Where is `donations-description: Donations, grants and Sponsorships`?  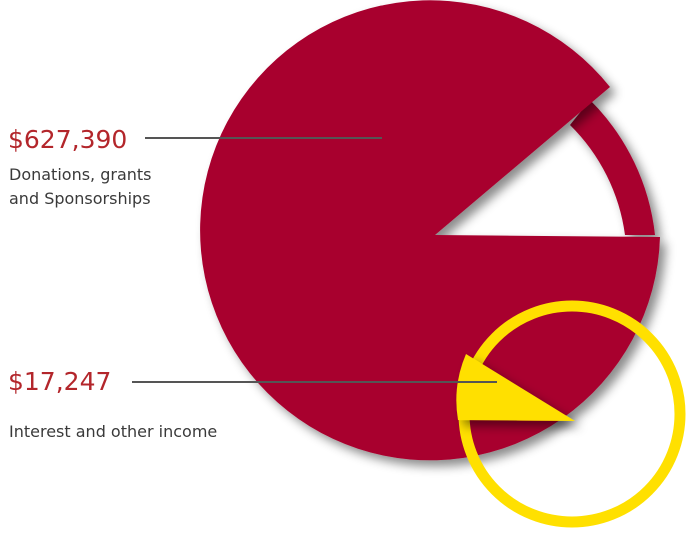
donations-description: Donations, grants and Sponsorships is located at coordinates (109, 187).